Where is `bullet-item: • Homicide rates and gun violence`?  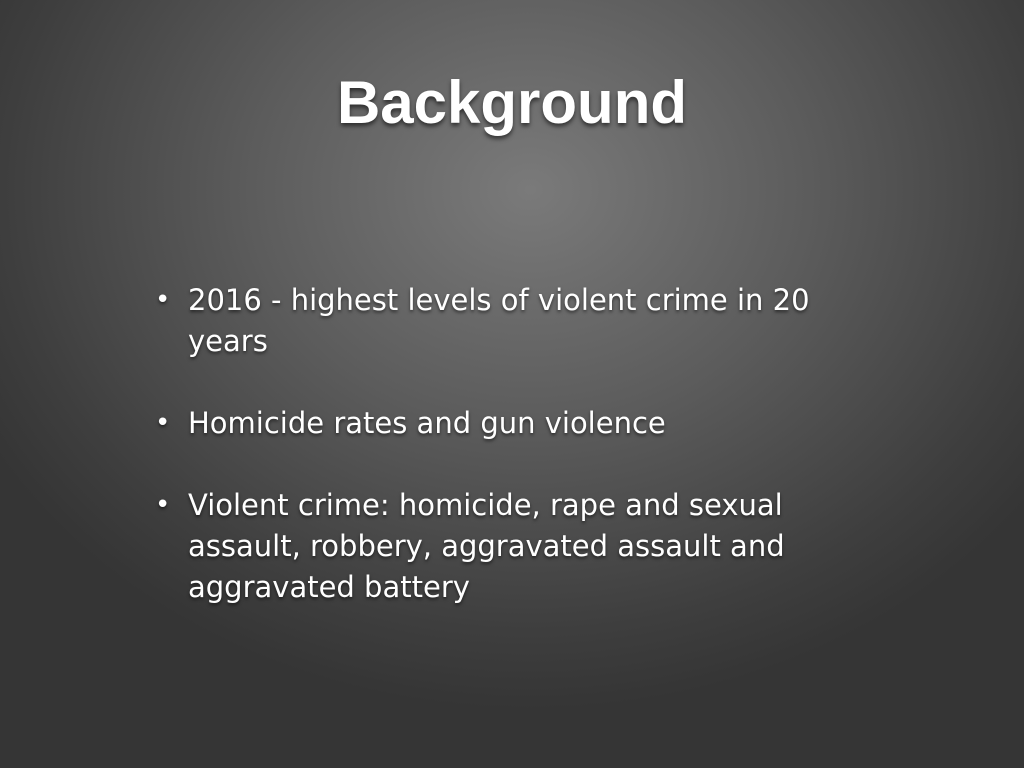
bullet-item: • Homicide rates and gun violence is located at coordinates (505, 423).